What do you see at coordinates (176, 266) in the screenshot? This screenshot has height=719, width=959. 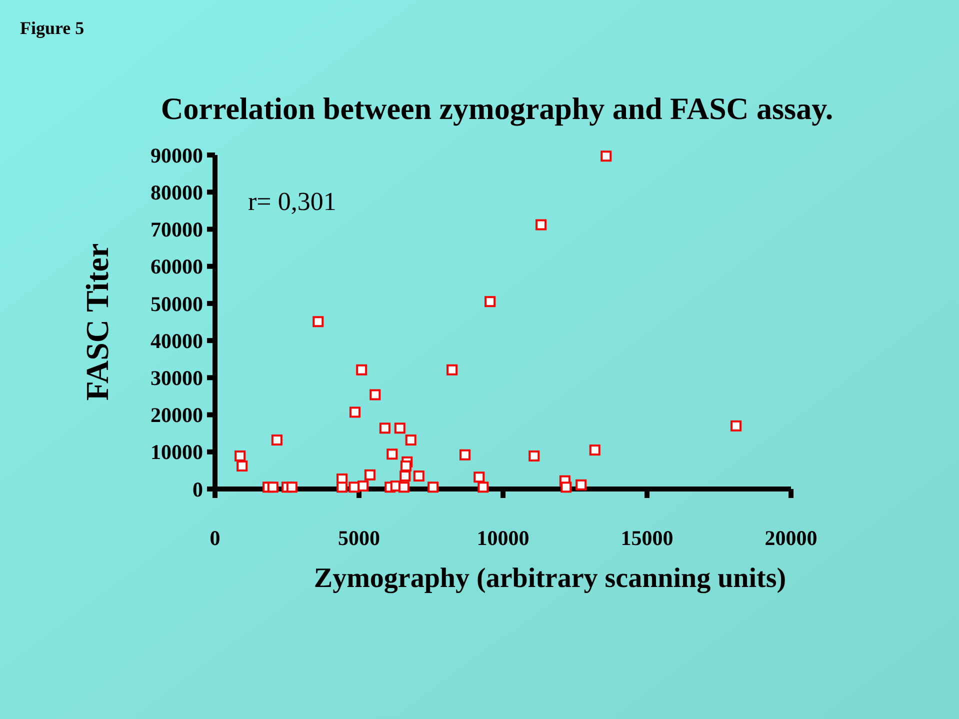 I see `y-tick-label: 60000` at bounding box center [176, 266].